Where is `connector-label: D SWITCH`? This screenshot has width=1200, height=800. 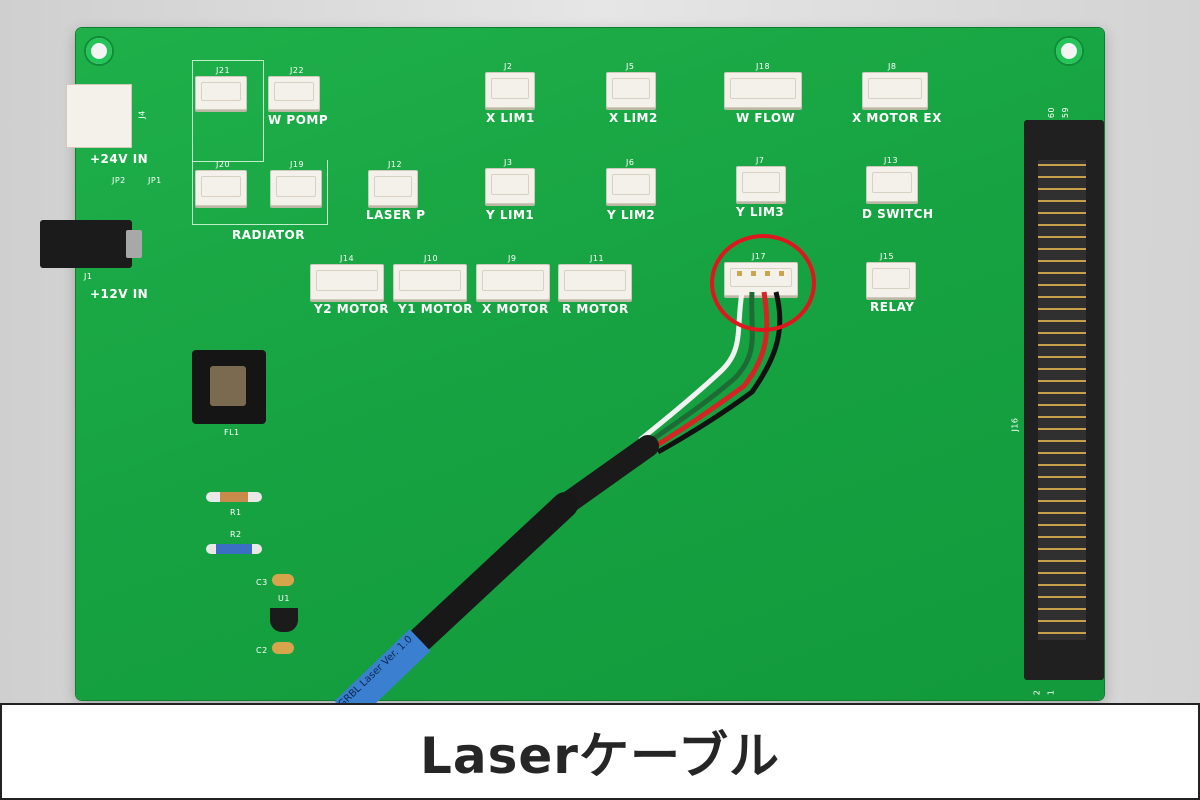
connector-label: D SWITCH is located at coordinates (898, 214).